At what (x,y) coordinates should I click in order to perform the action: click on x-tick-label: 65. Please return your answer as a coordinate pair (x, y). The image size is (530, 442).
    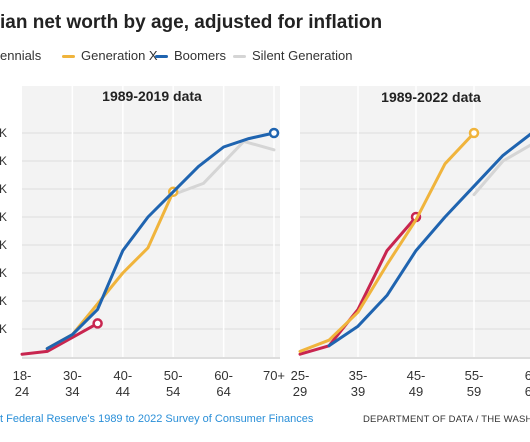
    Looking at the image, I should click on (527, 375).